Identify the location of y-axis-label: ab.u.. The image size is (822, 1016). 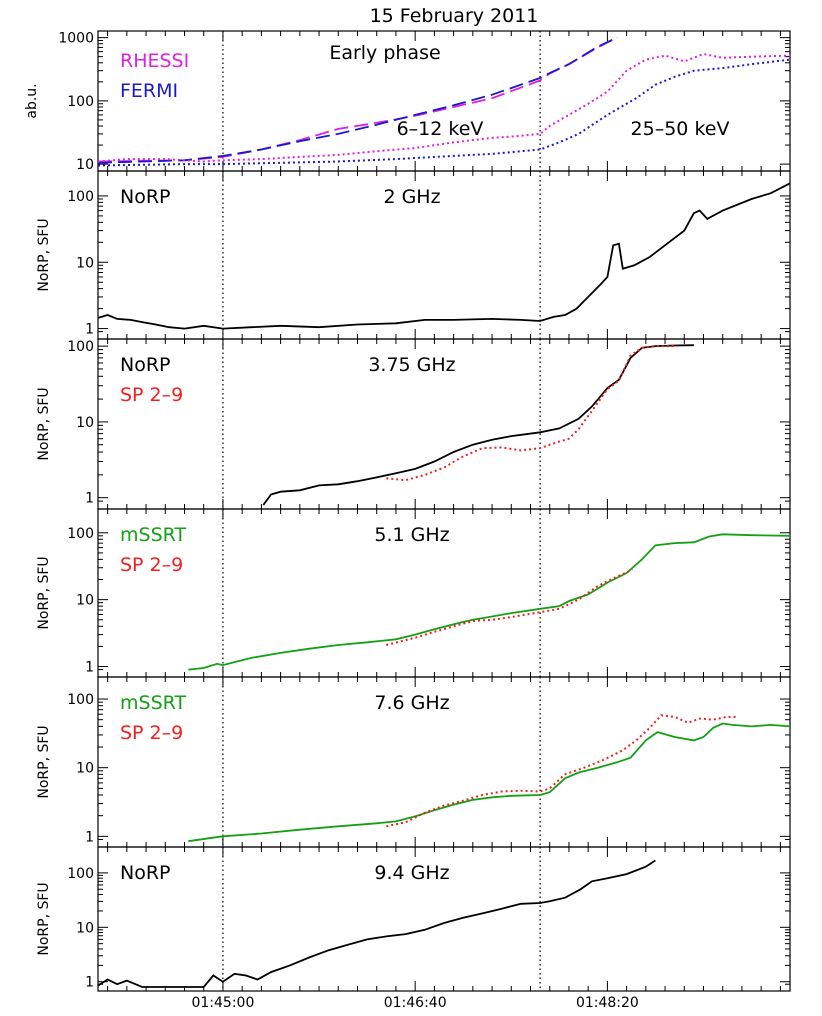
(32, 100).